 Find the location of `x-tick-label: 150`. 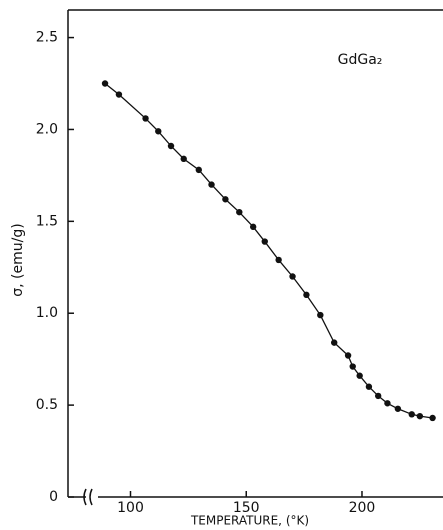

x-tick-label: 150 is located at coordinates (246, 508).